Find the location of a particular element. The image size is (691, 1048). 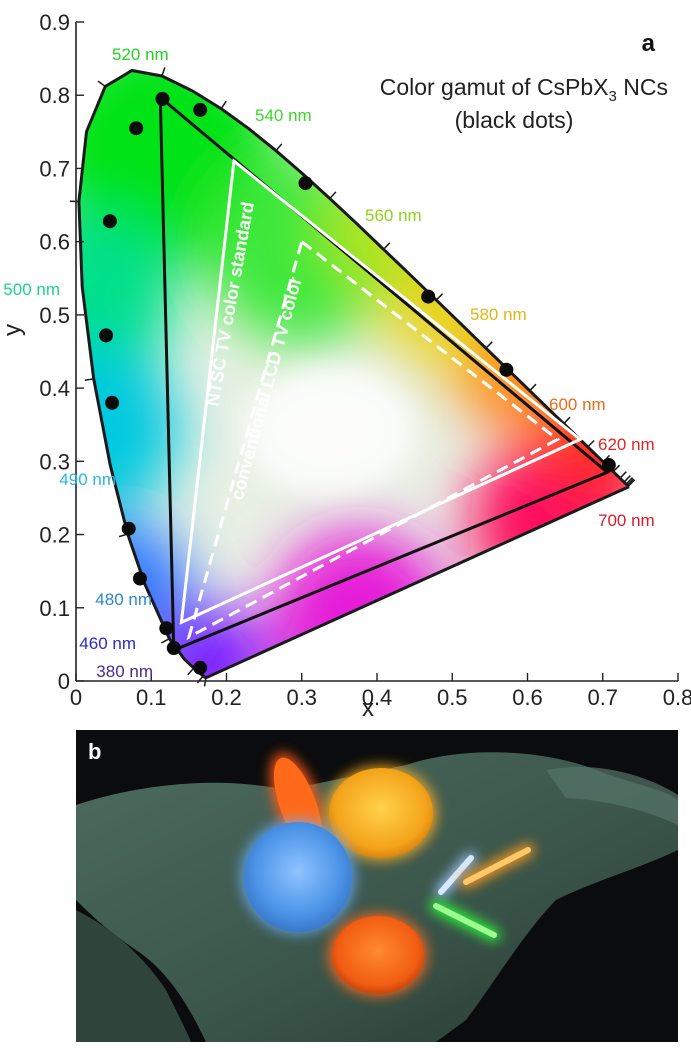

y-tick-label: 0.8 is located at coordinates (54, 95).